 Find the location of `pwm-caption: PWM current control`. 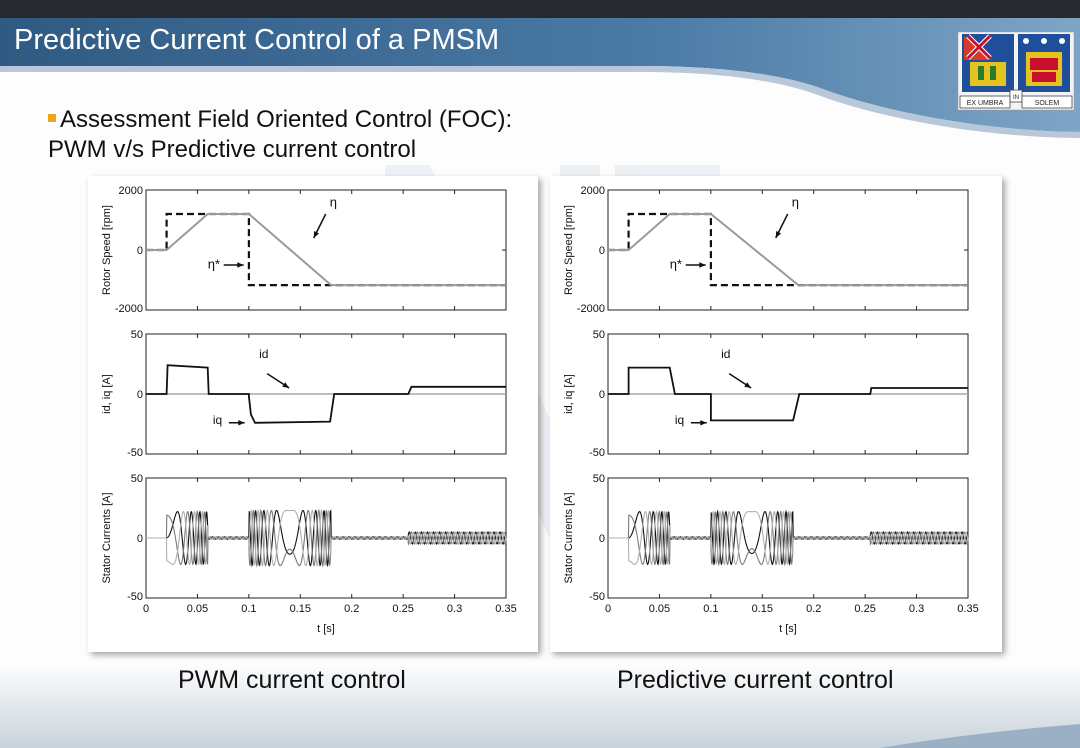

pwm-caption: PWM current control is located at coordinates (292, 680).